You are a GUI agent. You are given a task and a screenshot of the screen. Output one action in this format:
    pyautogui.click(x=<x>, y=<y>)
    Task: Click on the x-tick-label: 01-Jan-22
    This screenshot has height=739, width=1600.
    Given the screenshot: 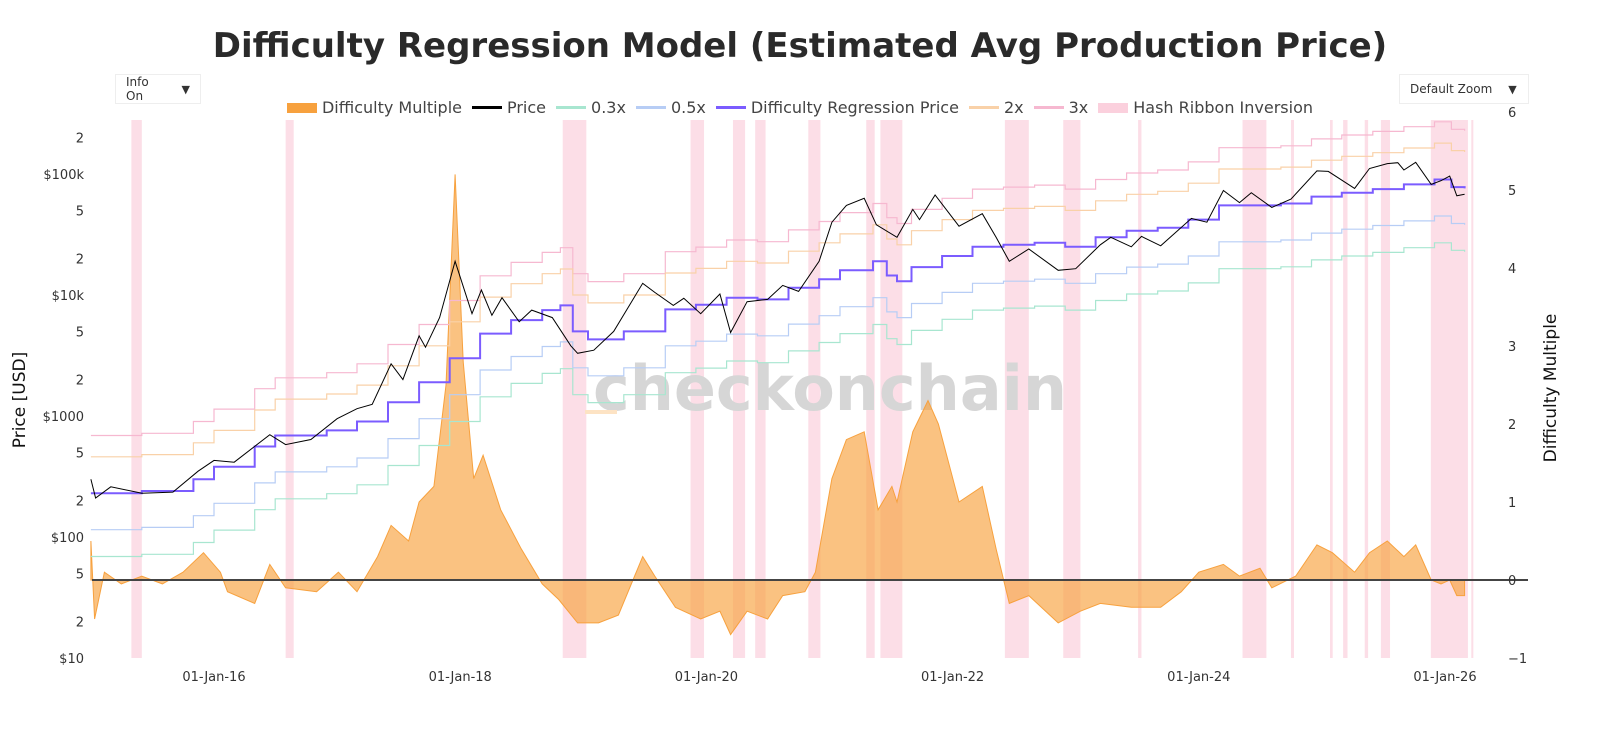 What is the action you would take?
    pyautogui.click(x=952, y=677)
    